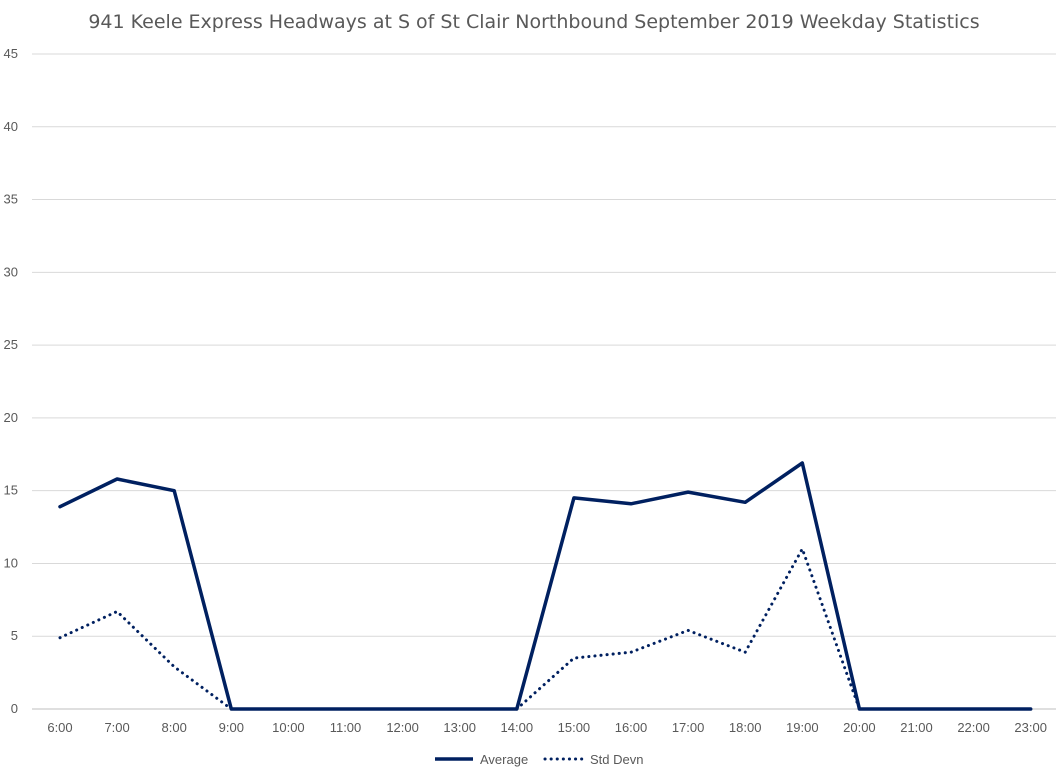  Describe the element at coordinates (346, 727) in the screenshot. I see `x-tick-label: 11:00` at that location.